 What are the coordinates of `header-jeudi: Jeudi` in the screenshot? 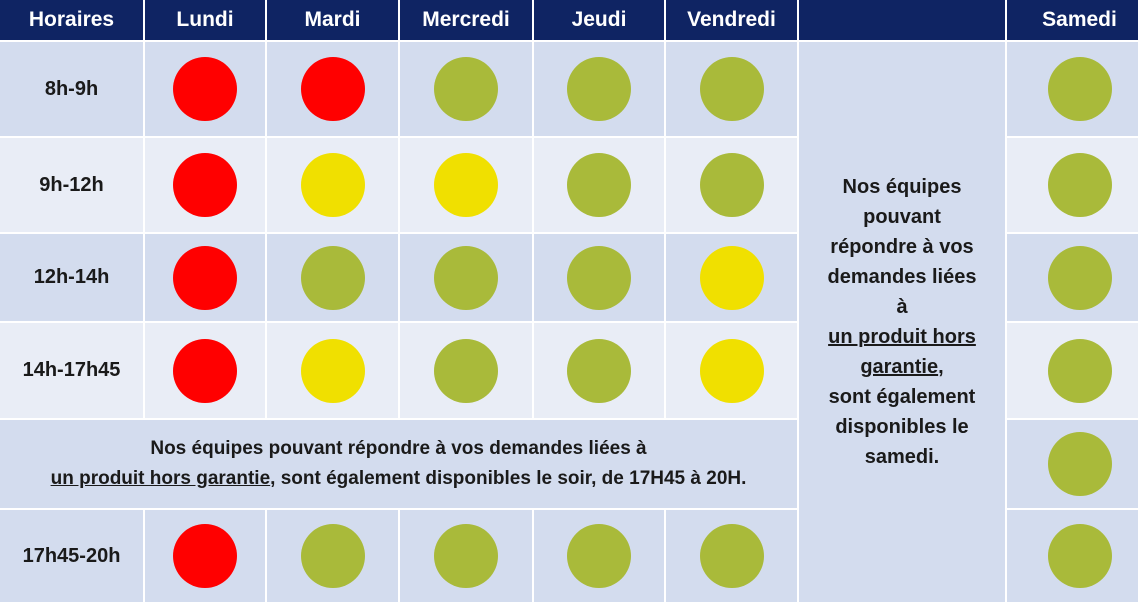 It's located at (599, 20).